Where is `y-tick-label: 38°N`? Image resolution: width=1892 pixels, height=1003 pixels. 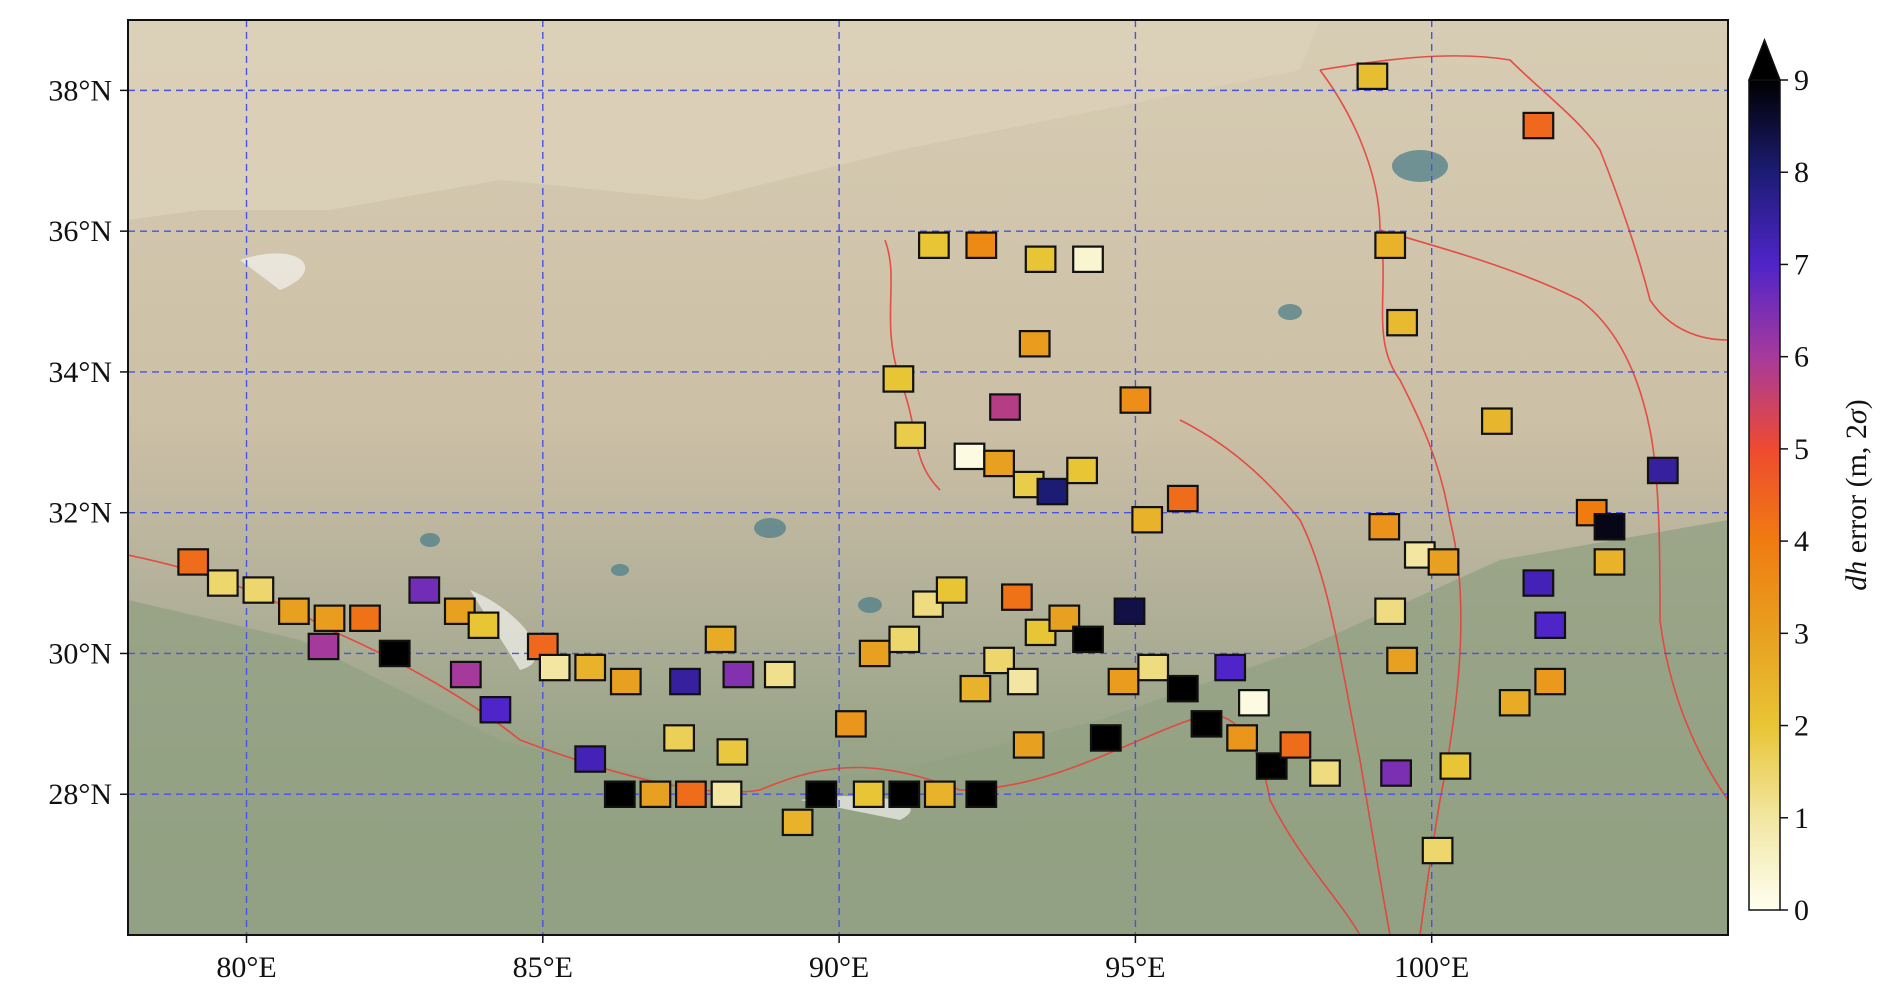
y-tick-label: 38°N is located at coordinates (80, 90).